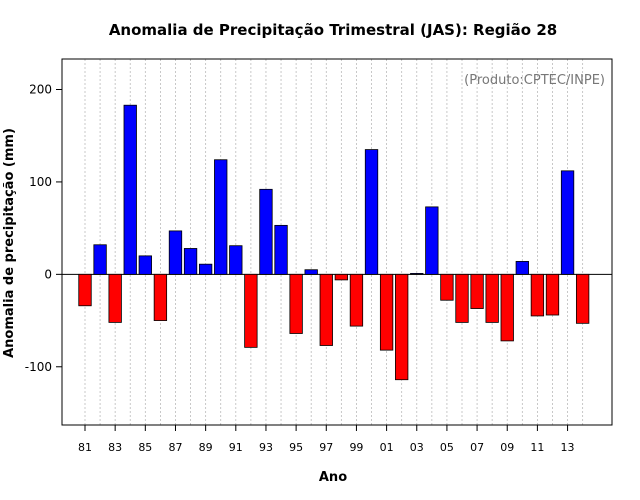 This screenshot has height=500, width=640. I want to click on x-axis: 81 83 85 87 89 91 93 95 97 99 01 03 05 07 09 11 13, so click(326, 439).